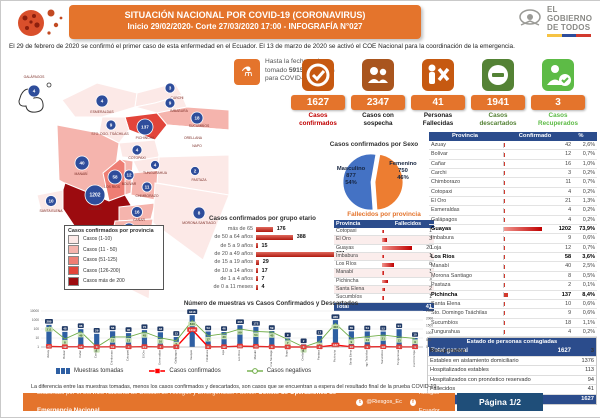  Describe the element at coordinates (200, 180) in the screenshot. I see `province-label: PASTAZA` at that location.